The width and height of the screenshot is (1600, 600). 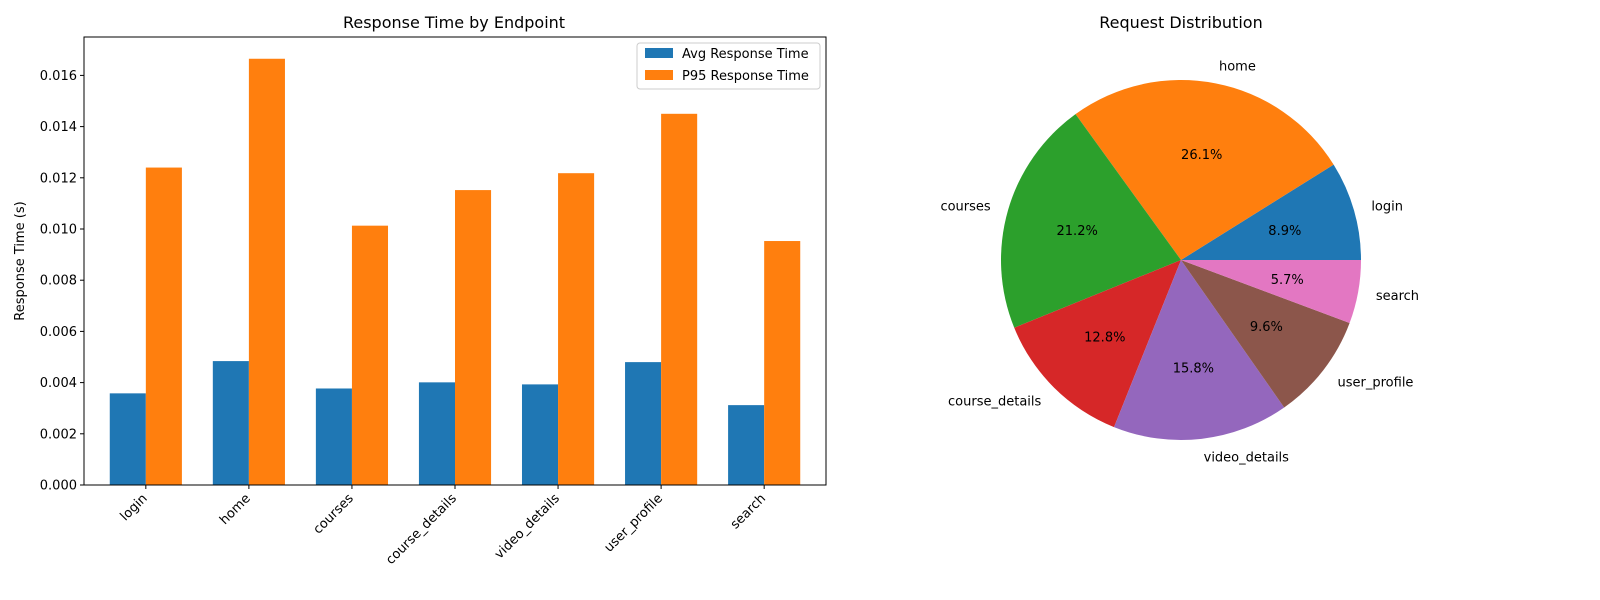 I want to click on pie-pct-video_details: 15.8%, so click(x=1193, y=368).